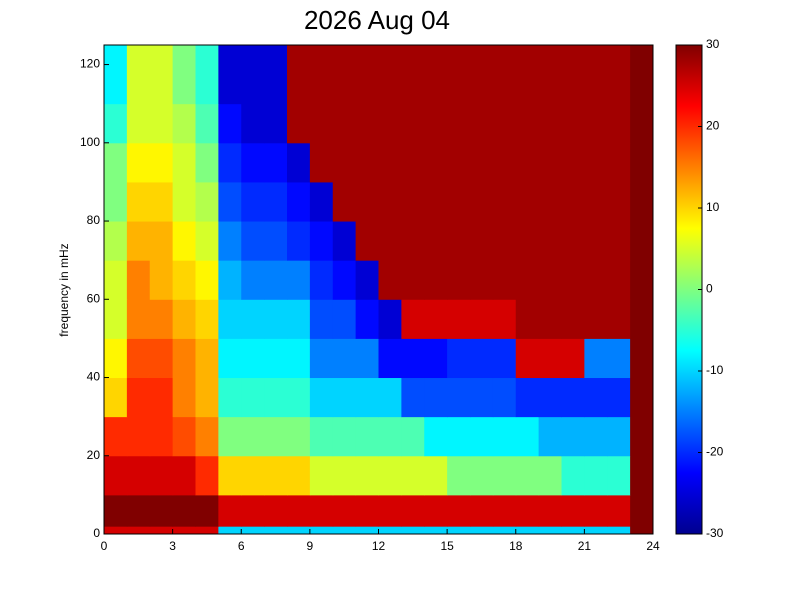  What do you see at coordinates (713, 126) in the screenshot?
I see `colorbar-tick-label: 20` at bounding box center [713, 126].